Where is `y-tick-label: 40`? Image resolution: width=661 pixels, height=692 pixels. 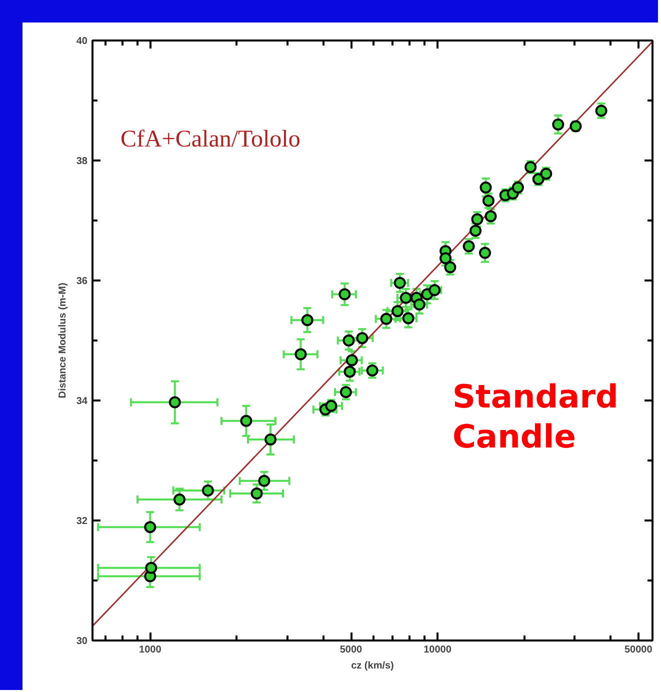 y-tick-label: 40 is located at coordinates (82, 41).